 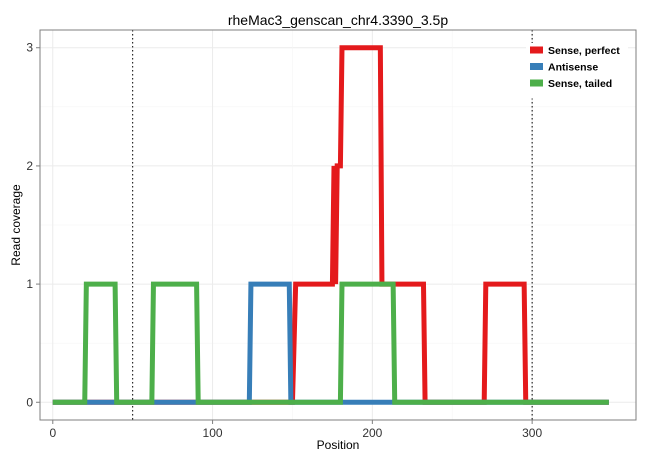 What do you see at coordinates (338, 445) in the screenshot?
I see `x-axis-title: Position` at bounding box center [338, 445].